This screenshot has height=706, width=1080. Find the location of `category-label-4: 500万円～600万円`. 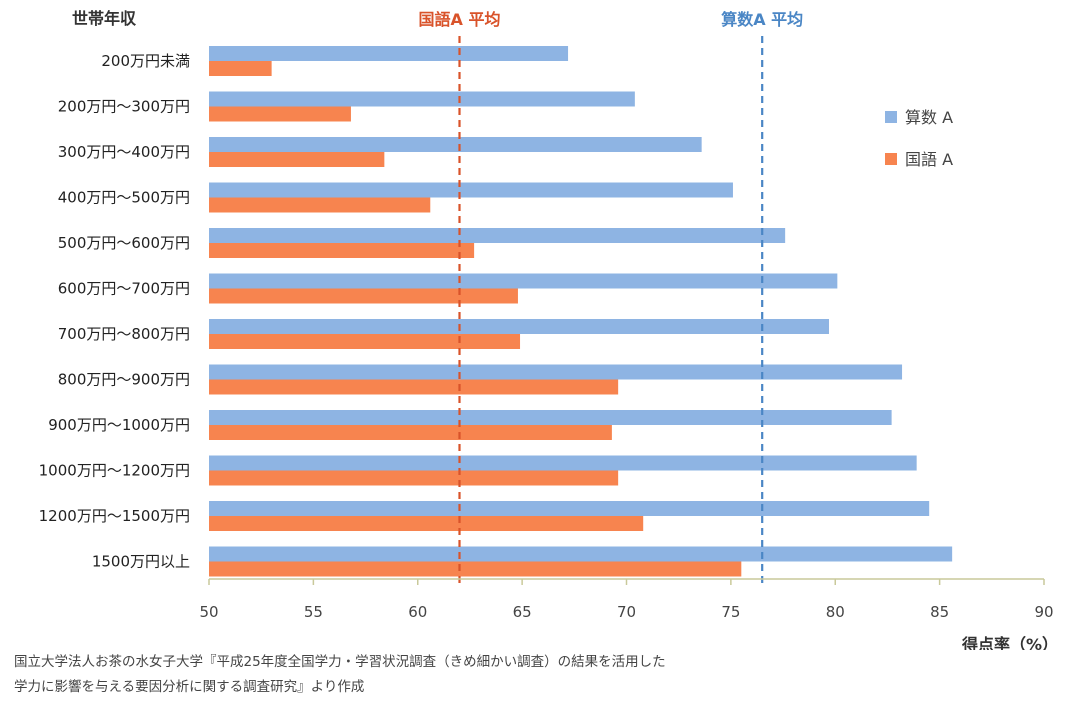

category-label-4: 500万円～600万円 is located at coordinates (124, 243).